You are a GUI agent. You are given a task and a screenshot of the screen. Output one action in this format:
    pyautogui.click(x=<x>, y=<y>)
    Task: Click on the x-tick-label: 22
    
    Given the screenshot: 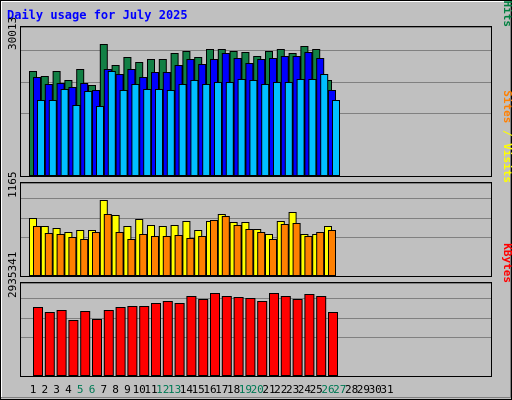 What is the action you would take?
    pyautogui.click(x=280, y=389)
    